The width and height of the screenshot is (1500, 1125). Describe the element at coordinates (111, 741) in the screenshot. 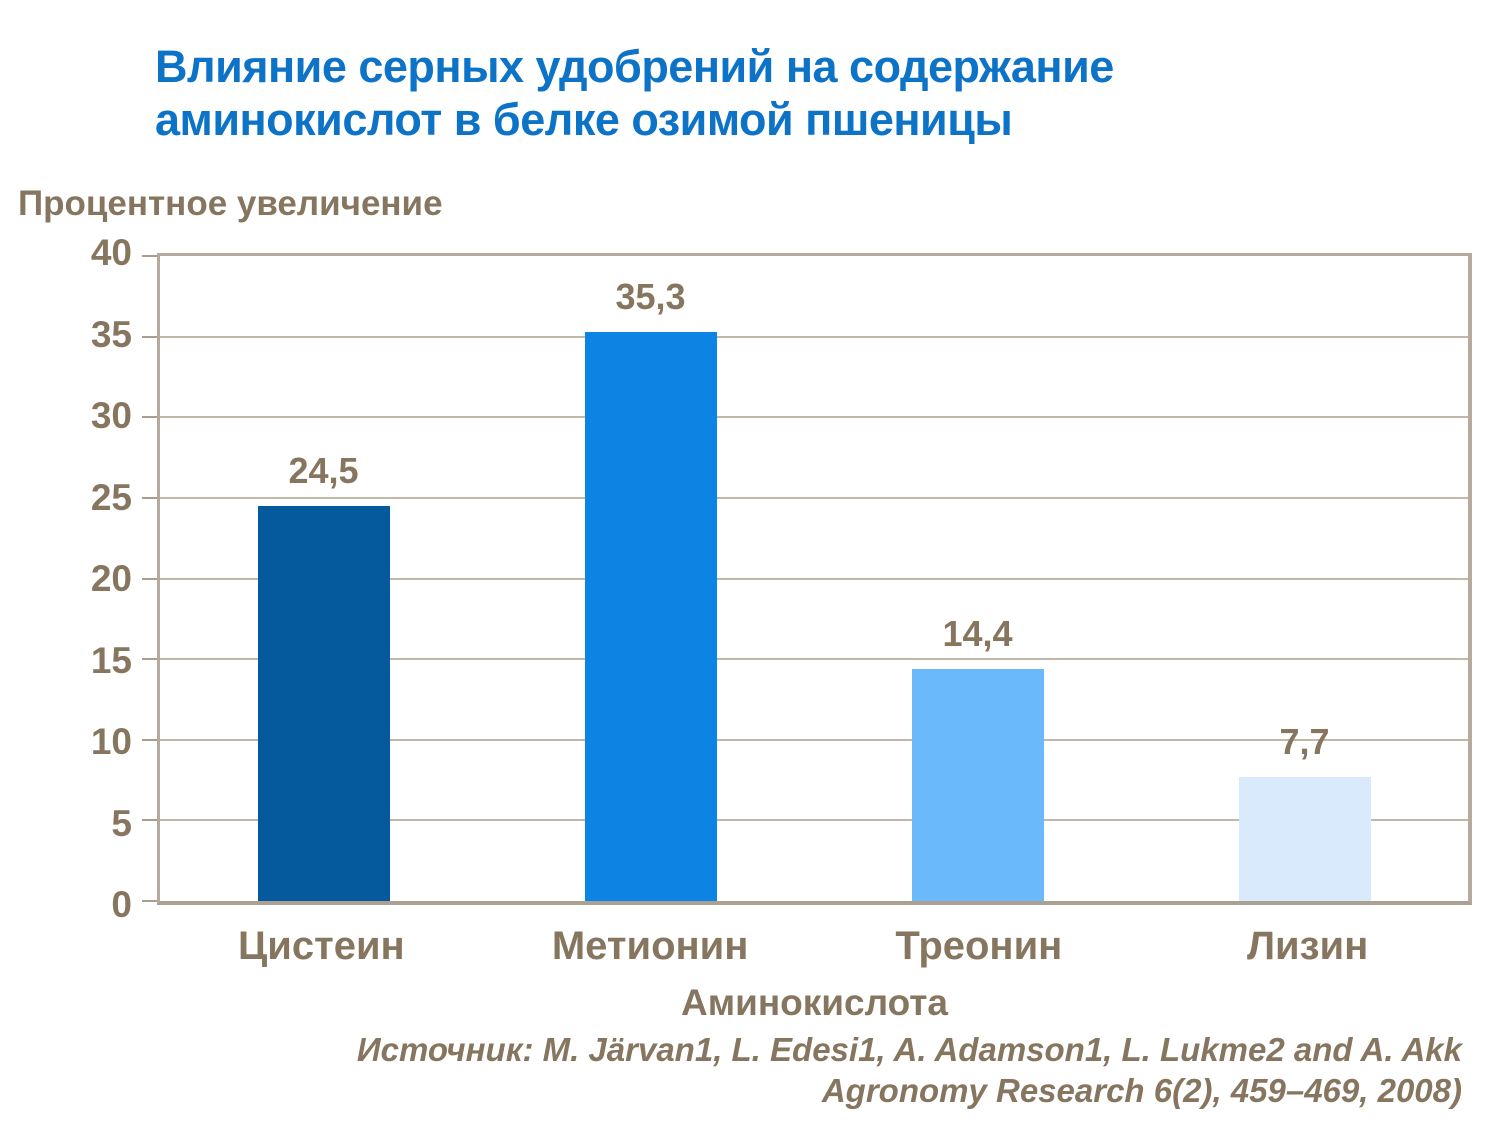

I see `y-tick-label-10: 10` at that location.